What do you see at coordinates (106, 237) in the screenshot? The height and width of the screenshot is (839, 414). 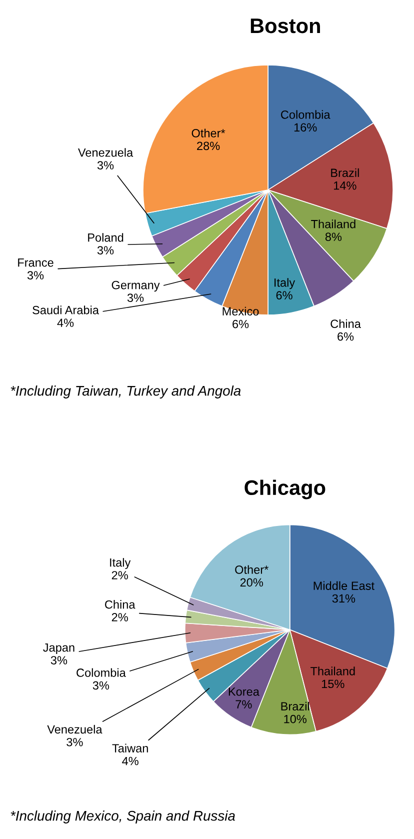 I see `slice-label: Poland` at bounding box center [106, 237].